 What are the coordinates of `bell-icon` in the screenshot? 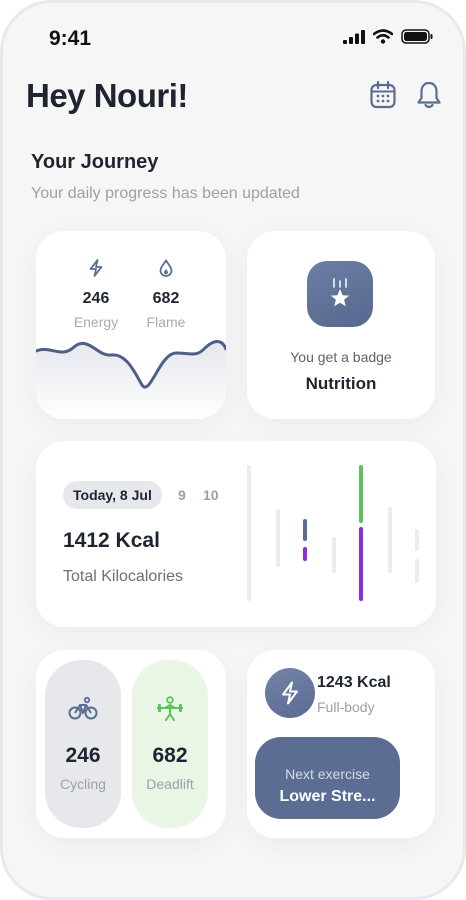 It's located at (429, 95).